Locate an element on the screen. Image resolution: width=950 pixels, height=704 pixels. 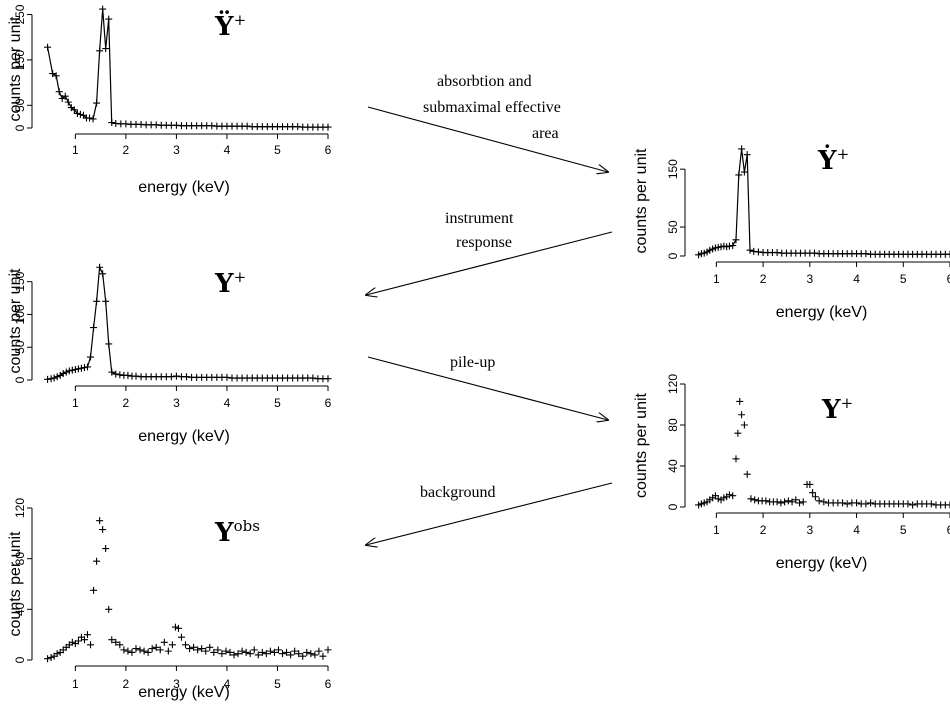
y-tick-label: 150 is located at coordinates (673, 169).